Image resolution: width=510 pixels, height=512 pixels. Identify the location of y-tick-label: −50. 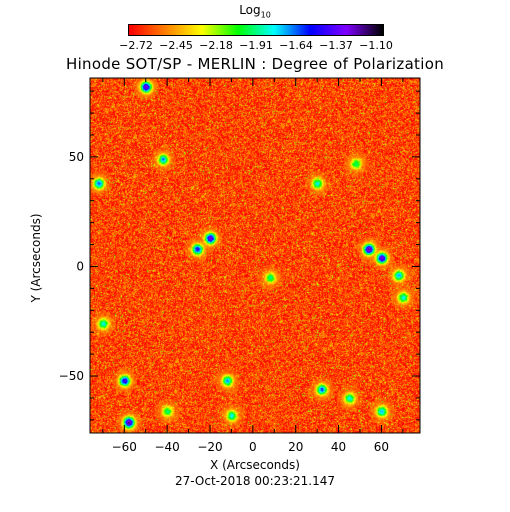
(71, 376).